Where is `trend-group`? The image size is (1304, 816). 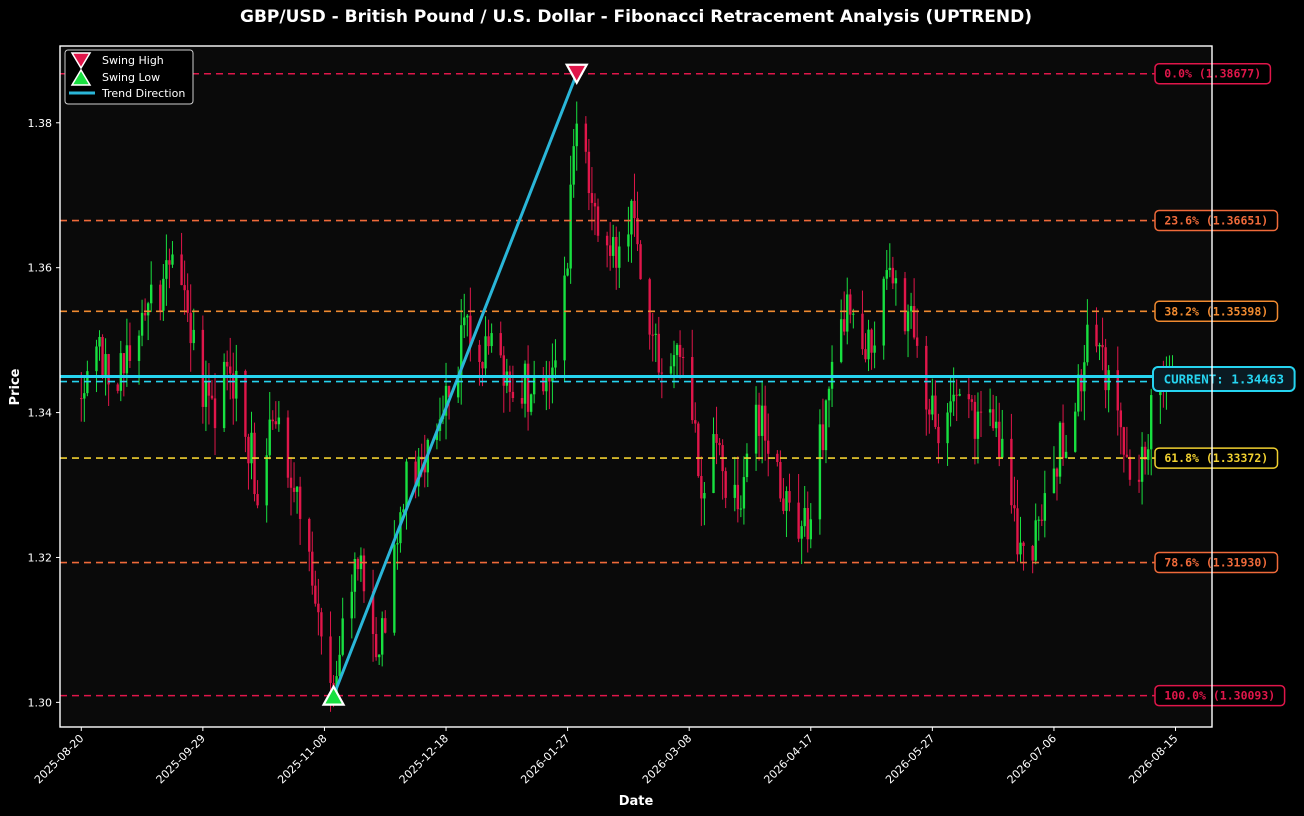 trend-group is located at coordinates (455, 385).